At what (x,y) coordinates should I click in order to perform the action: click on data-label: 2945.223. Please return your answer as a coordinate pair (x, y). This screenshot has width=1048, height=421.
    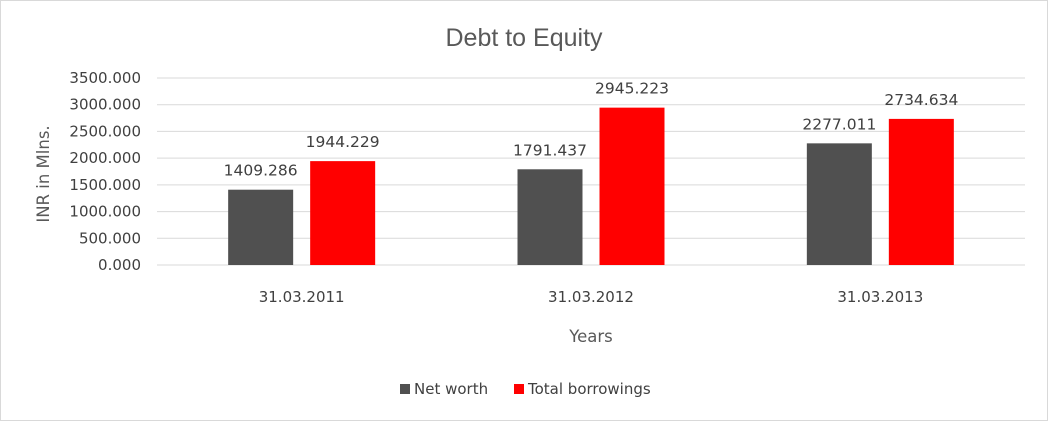
    Looking at the image, I should click on (632, 89).